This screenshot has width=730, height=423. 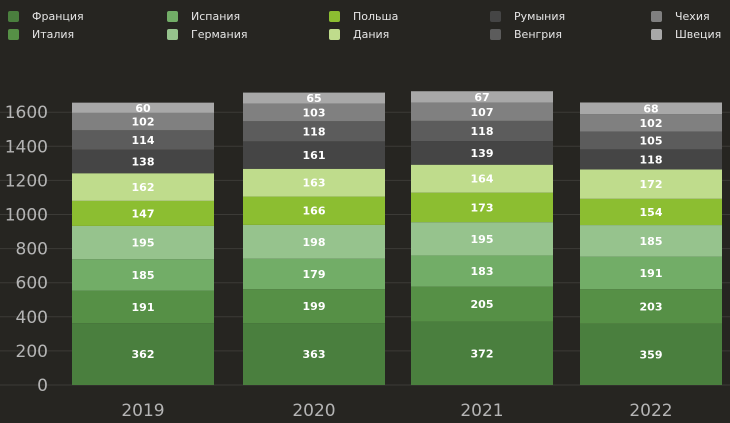 I want to click on bar-stack-2021: 372 205 183 195 173 164 139 118 107 67, so click(x=482, y=238).